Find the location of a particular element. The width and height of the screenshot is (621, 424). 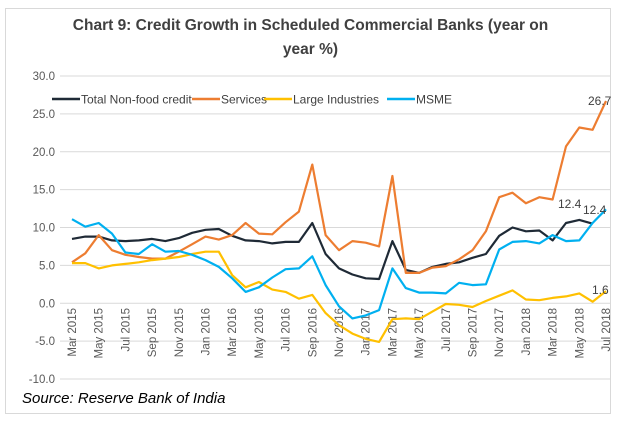

x-tick-label: May 2016 is located at coordinates (260, 333).